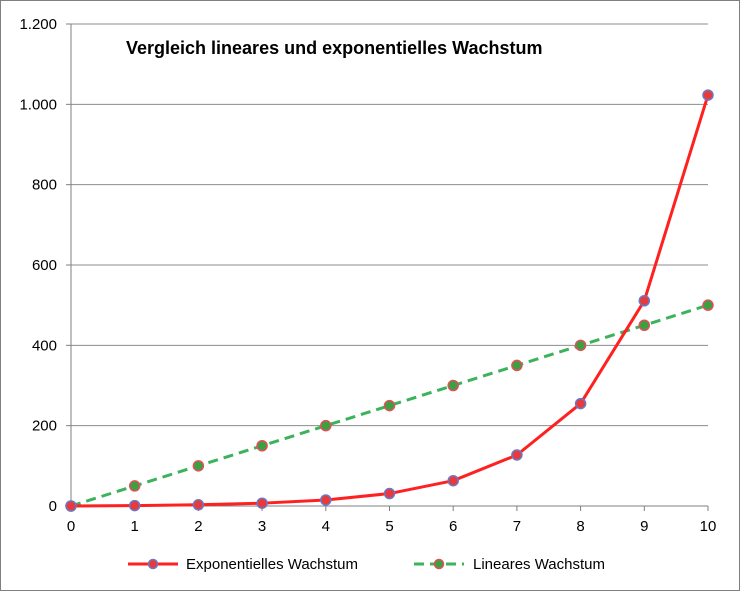  What do you see at coordinates (708, 526) in the screenshot?
I see `x-tick-label: 10` at bounding box center [708, 526].